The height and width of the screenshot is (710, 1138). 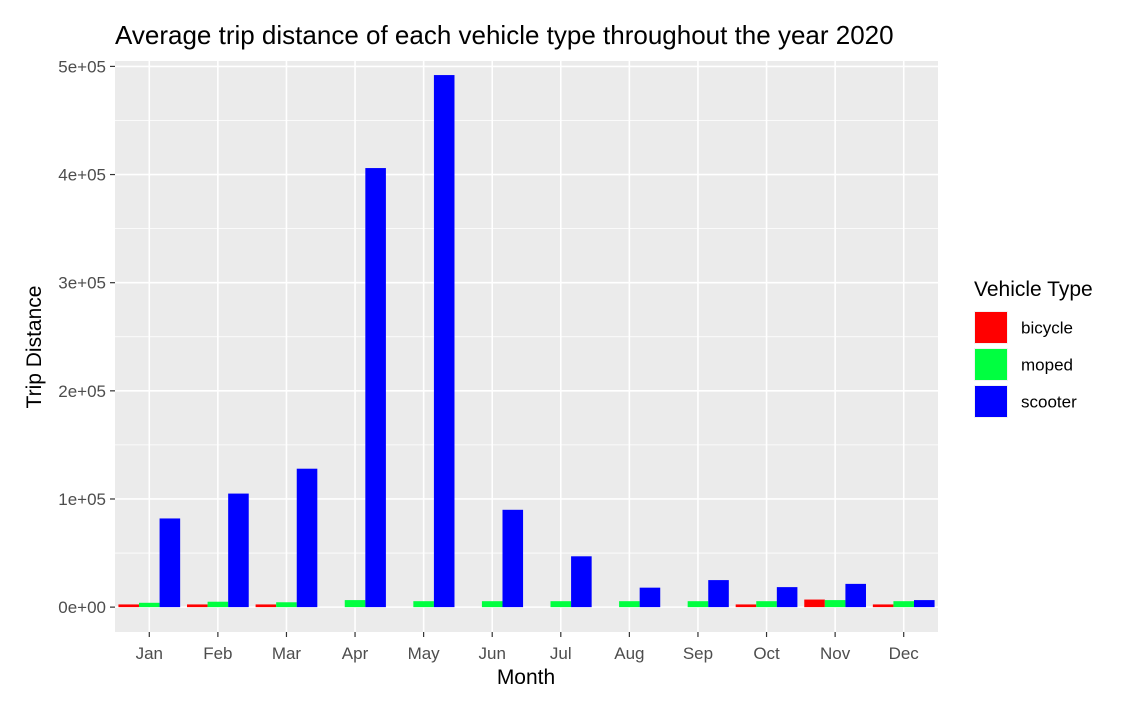 What do you see at coordinates (991, 327) in the screenshot?
I see `legend-swatch-bicycle` at bounding box center [991, 327].